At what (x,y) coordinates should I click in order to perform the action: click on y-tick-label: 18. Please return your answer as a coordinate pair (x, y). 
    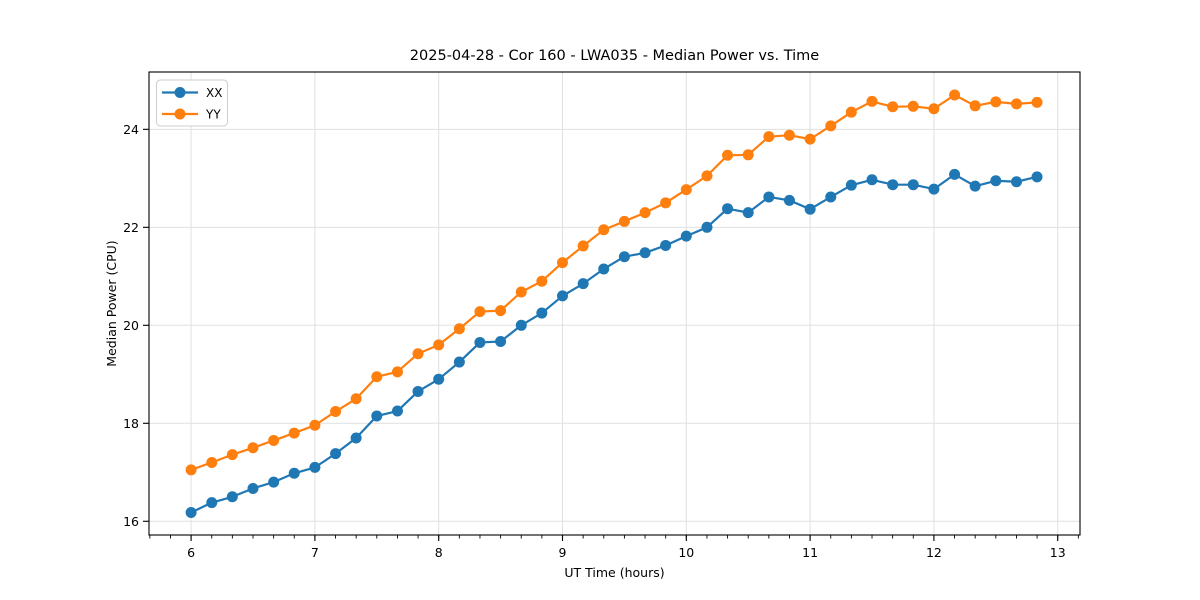
    Looking at the image, I should click on (131, 423).